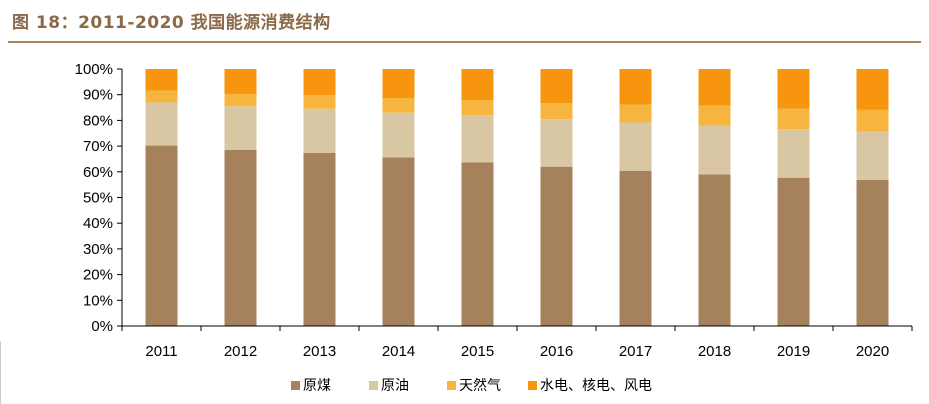 Image resolution: width=929 pixels, height=404 pixels. I want to click on y-tick-label: 100%, so click(94, 69).